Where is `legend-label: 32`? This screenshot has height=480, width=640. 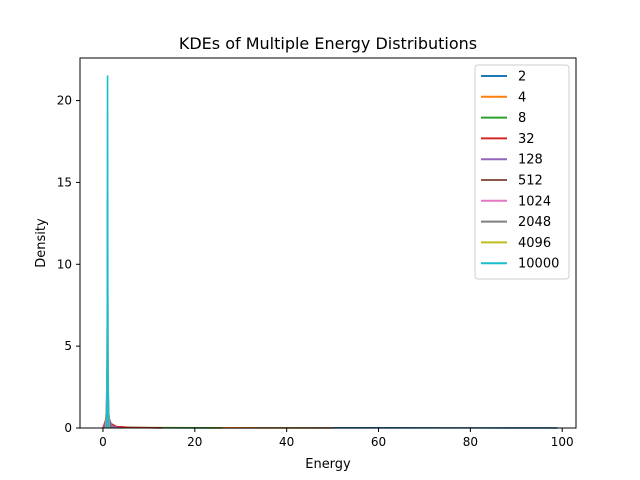
legend-label: 32 is located at coordinates (526, 139).